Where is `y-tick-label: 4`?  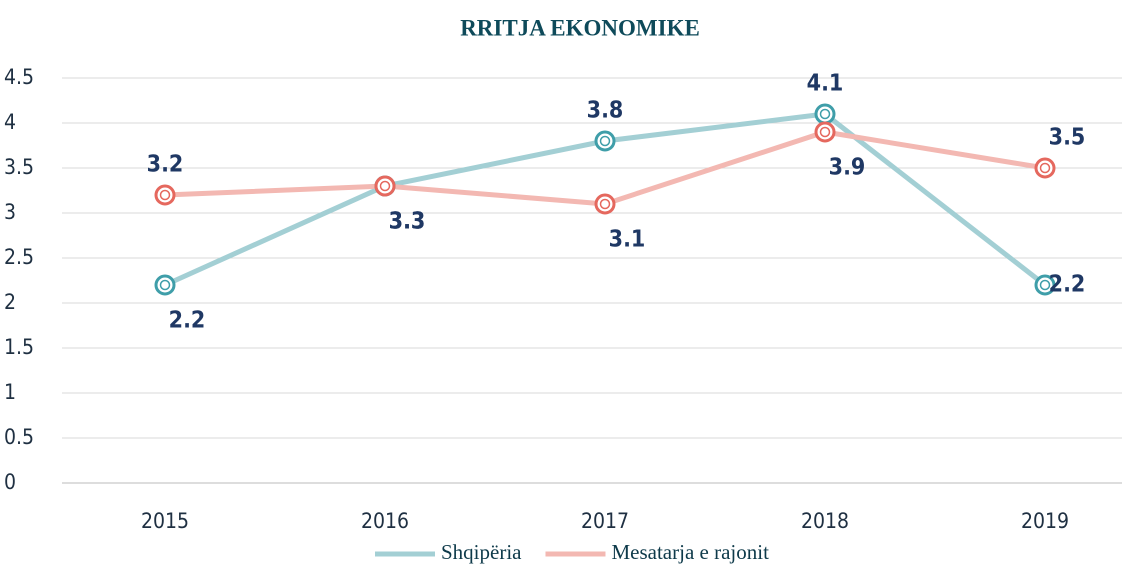 y-tick-label: 4 is located at coordinates (10, 122).